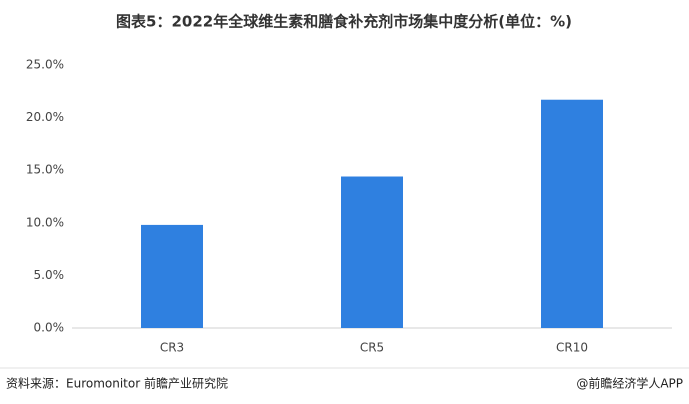 The image size is (689, 404). I want to click on y-tick-label: 20.0%, so click(45, 117).